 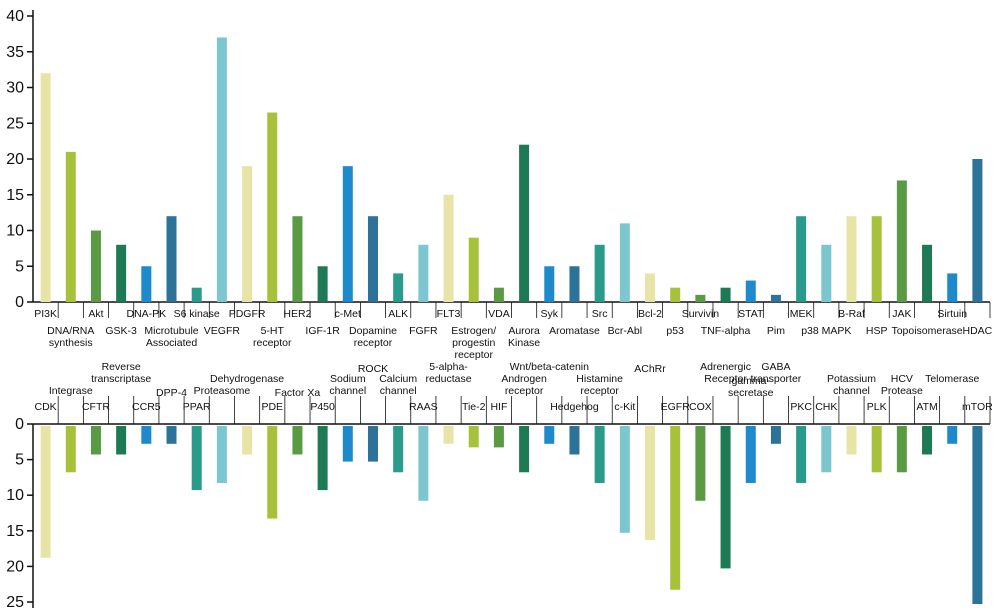 What do you see at coordinates (70, 449) in the screenshot?
I see `bar-integrase` at bounding box center [70, 449].